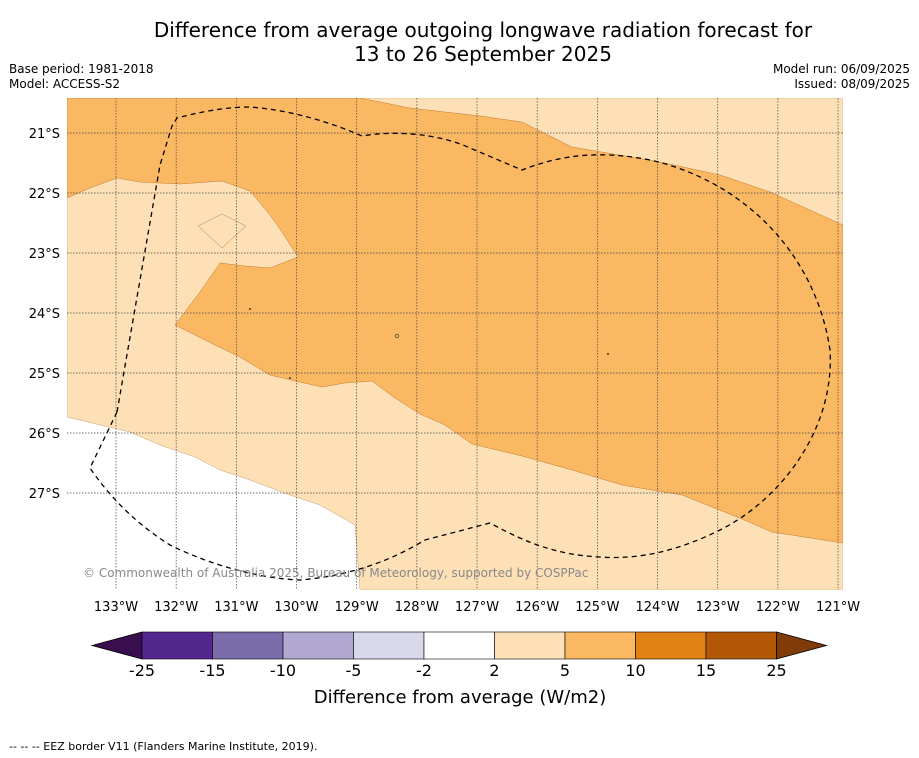  I want to click on model-name: Model: ACCESS-S2, so click(65, 84).